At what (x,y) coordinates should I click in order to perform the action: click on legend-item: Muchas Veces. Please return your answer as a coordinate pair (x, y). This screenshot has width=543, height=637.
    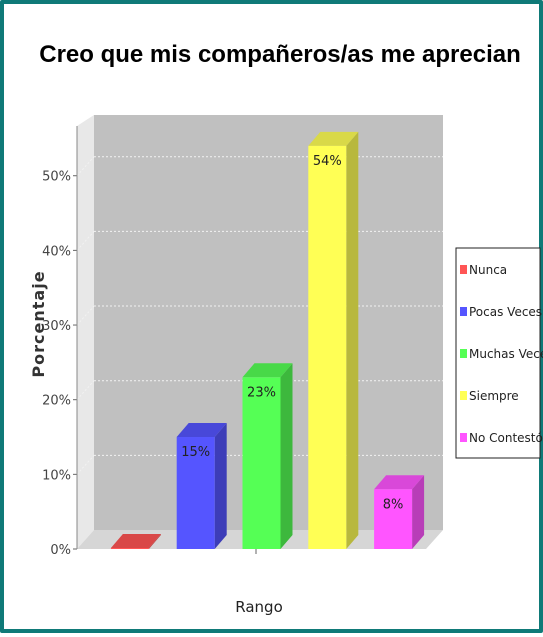
    Looking at the image, I should click on (501, 354).